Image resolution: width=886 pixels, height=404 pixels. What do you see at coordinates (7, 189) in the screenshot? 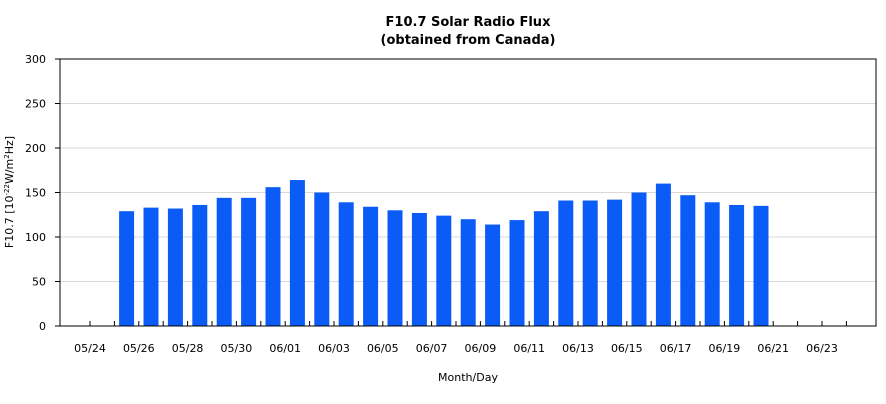
I see `y-axis-label-exp: -22` at bounding box center [7, 189].